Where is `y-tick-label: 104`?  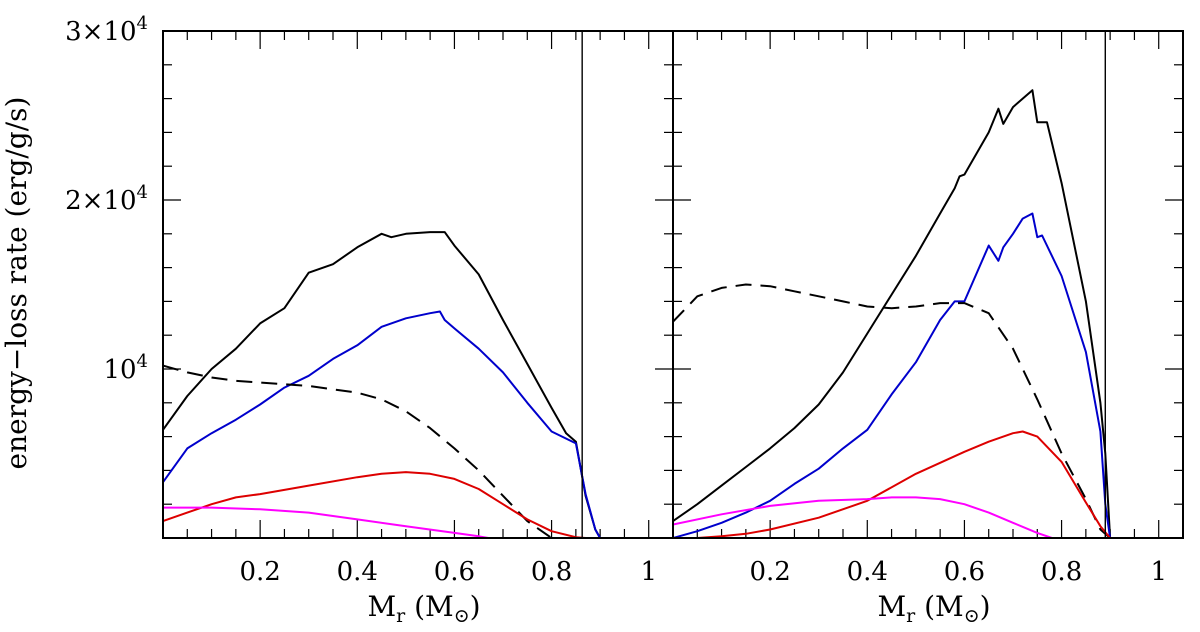
y-tick-label: 104 is located at coordinates (125, 368).